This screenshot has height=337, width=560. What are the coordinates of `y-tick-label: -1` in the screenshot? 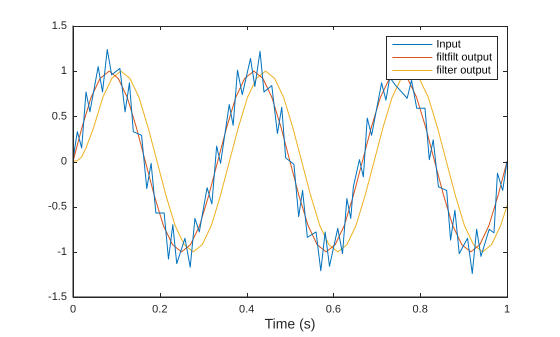 It's located at (62, 252).